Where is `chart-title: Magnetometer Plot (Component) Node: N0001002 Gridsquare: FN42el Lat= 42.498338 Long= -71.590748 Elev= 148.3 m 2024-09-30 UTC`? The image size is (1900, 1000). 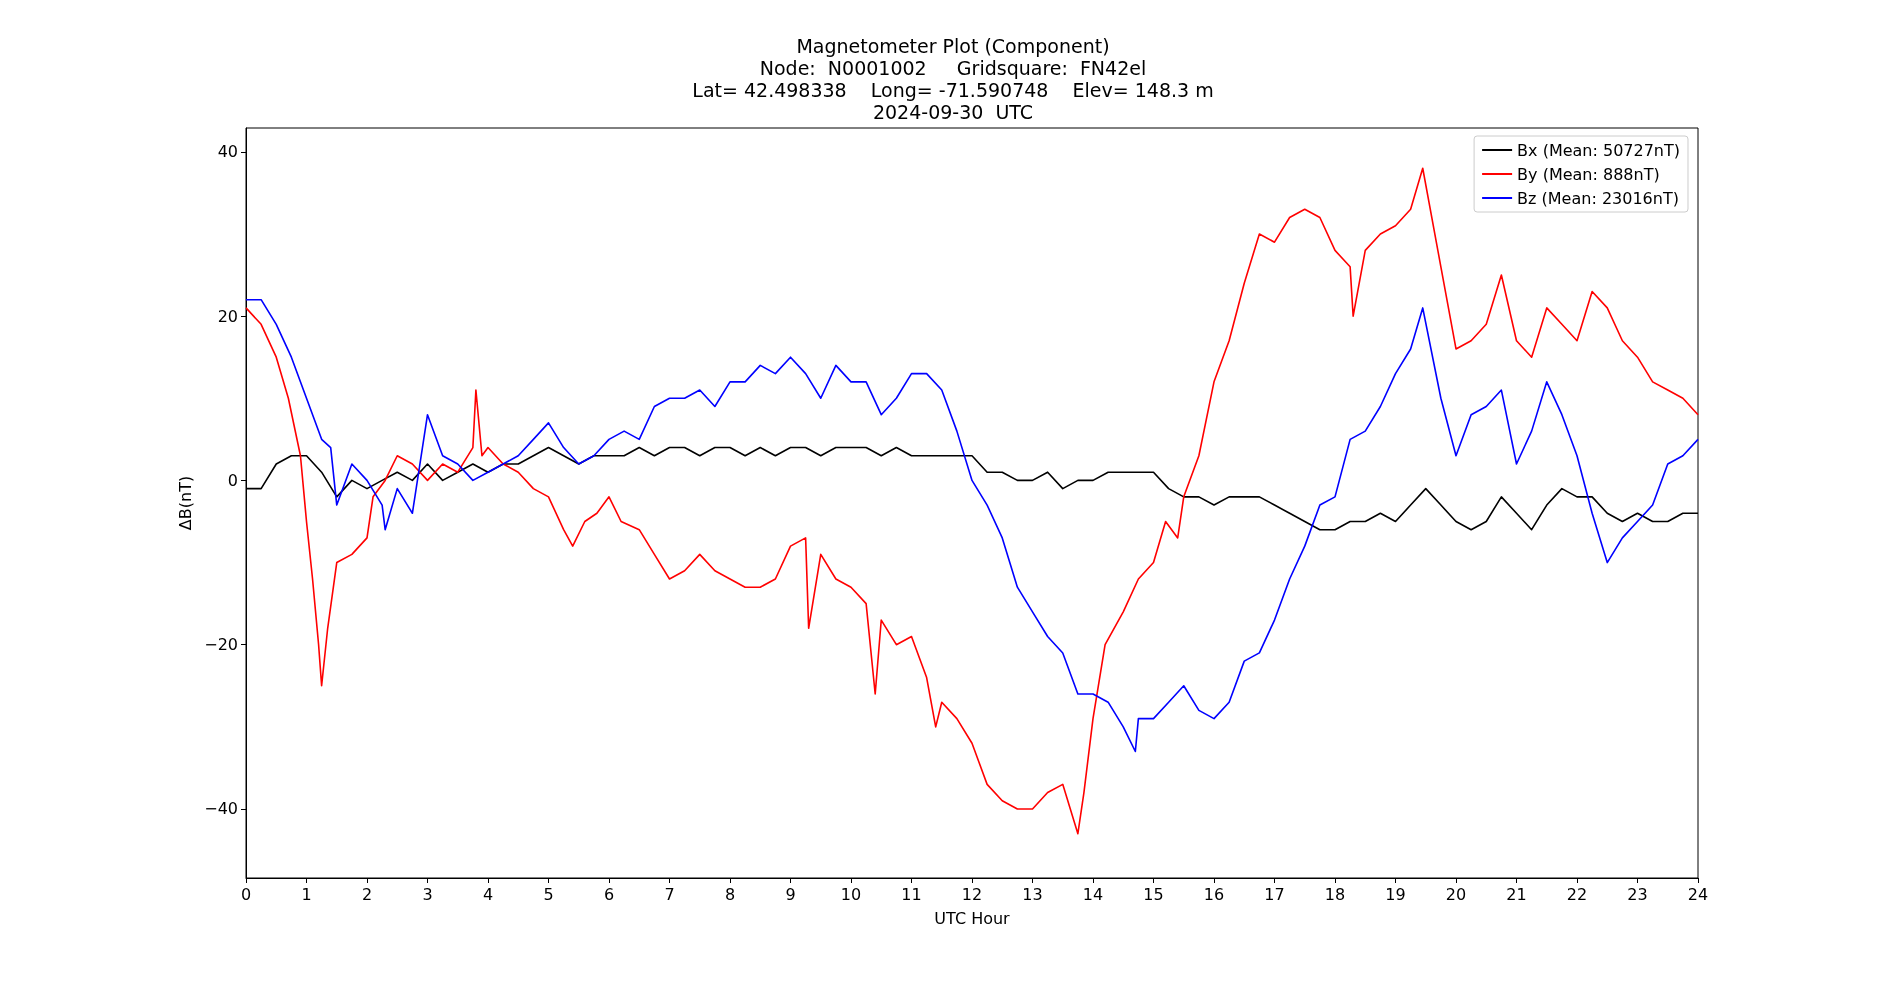
chart-title: Magnetometer Plot (Component) Node: N0001002 Gridsquare: FN42el Lat= 42.498338 Long= -71.590748 Elev= 148.3 m 2024-09-30 UTC is located at coordinates (953, 79).